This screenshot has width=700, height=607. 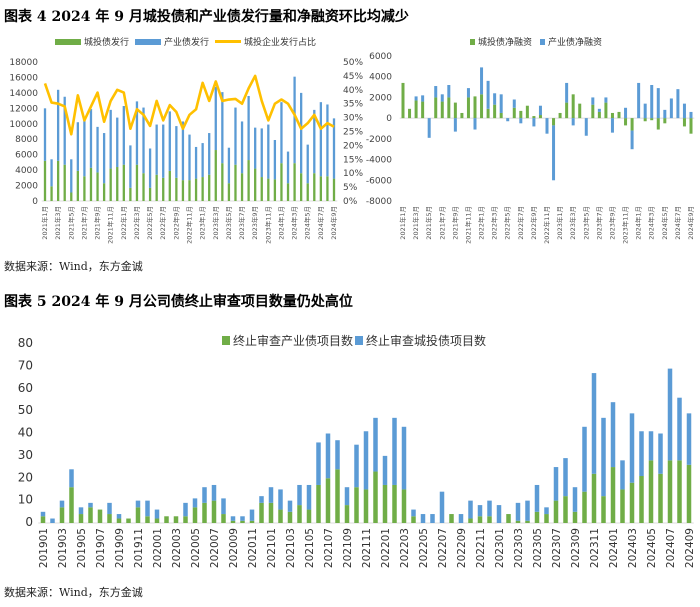 I want to click on x-tick-label: 201903, so click(x=63, y=548).